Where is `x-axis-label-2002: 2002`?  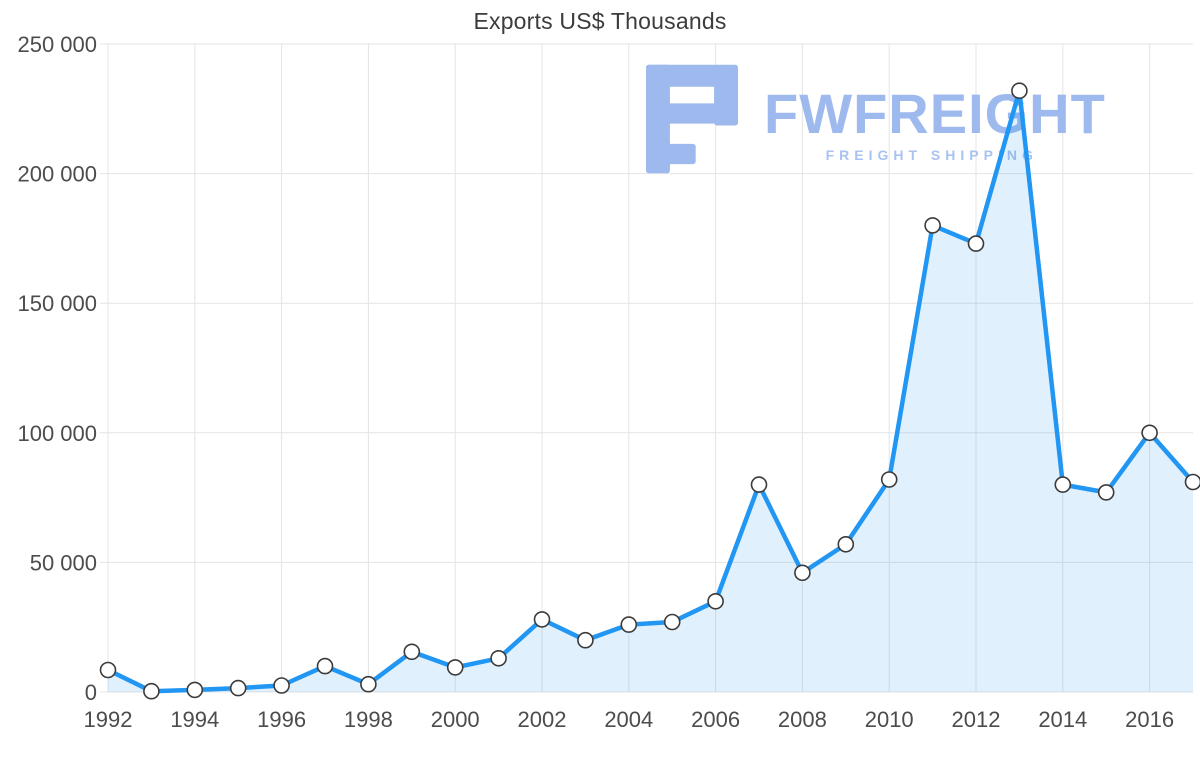 x-axis-label-2002: 2002 is located at coordinates (542, 719).